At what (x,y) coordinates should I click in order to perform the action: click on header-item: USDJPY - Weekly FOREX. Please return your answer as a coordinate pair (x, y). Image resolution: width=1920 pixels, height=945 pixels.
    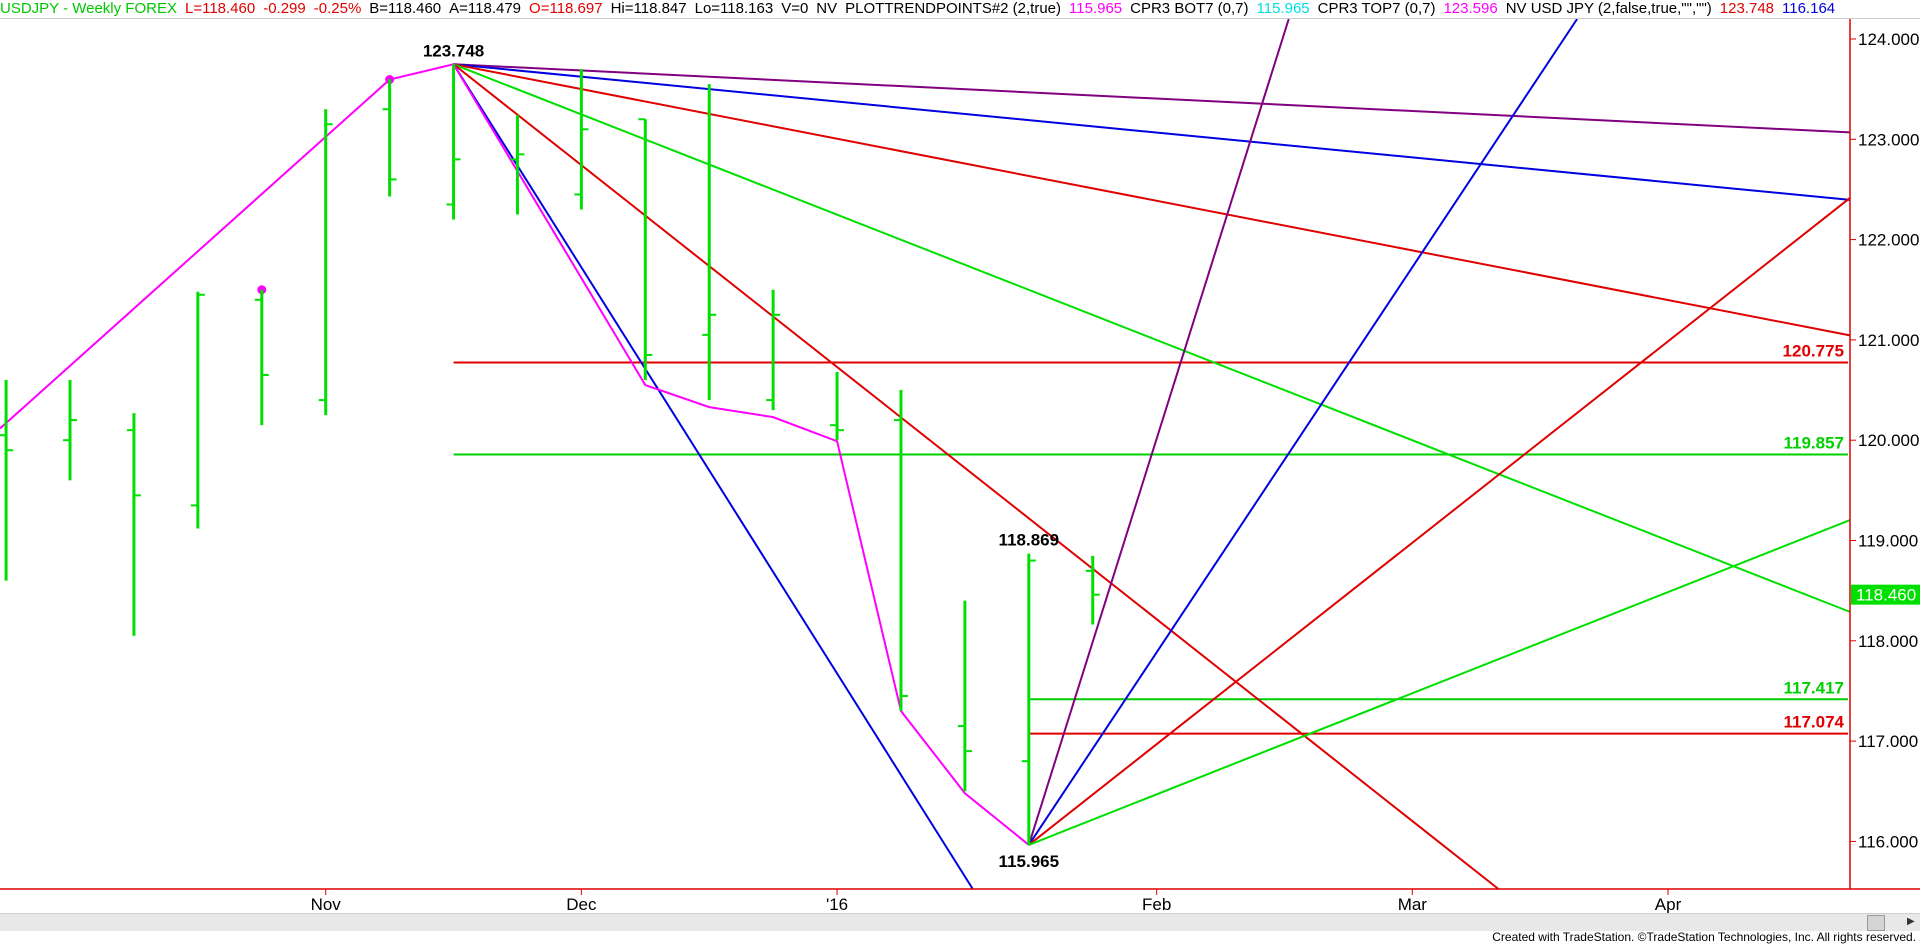
    Looking at the image, I should click on (88, 8).